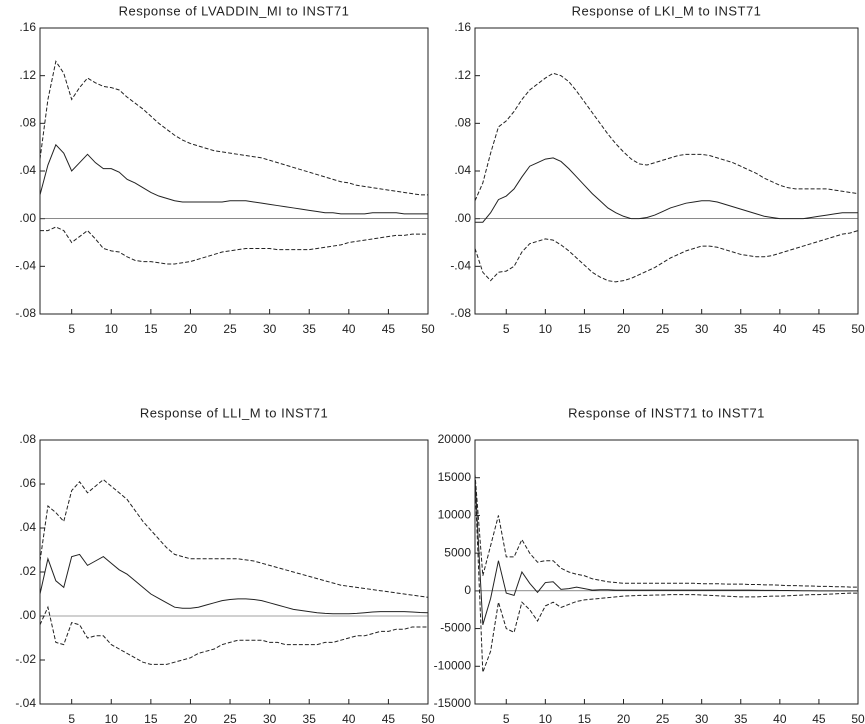  What do you see at coordinates (667, 10) in the screenshot?
I see `chart-title: Response of LKI_M to INST71` at bounding box center [667, 10].